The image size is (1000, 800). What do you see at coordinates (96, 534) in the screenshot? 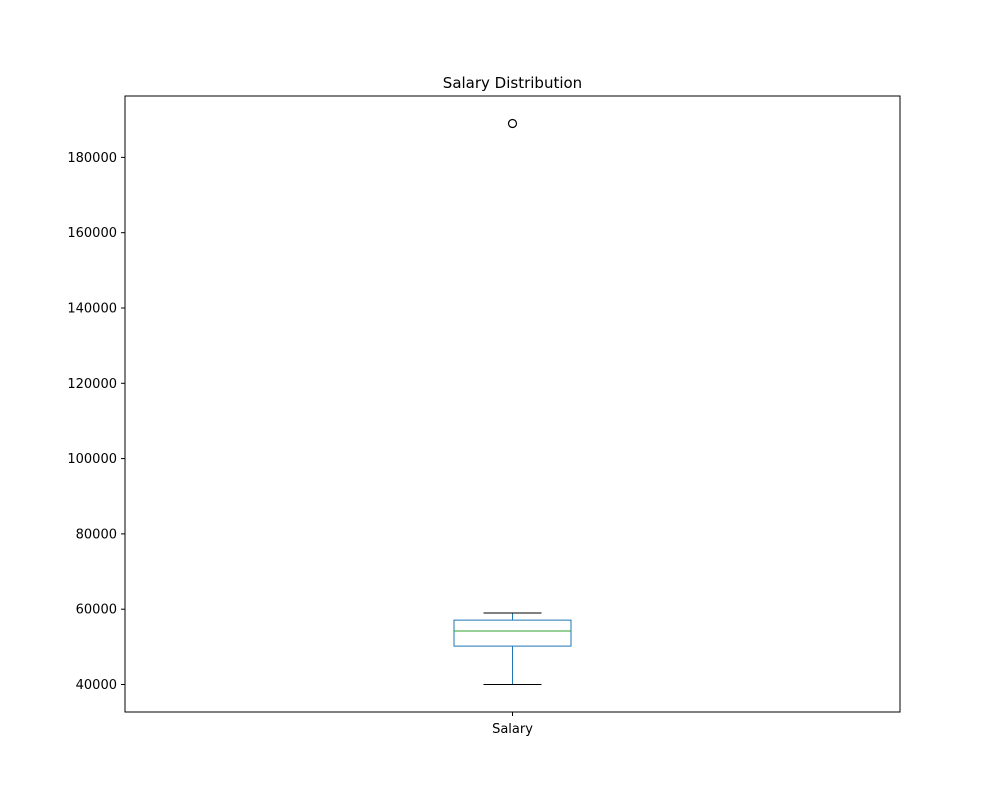
I see `y-tick-label: 80000` at bounding box center [96, 534].